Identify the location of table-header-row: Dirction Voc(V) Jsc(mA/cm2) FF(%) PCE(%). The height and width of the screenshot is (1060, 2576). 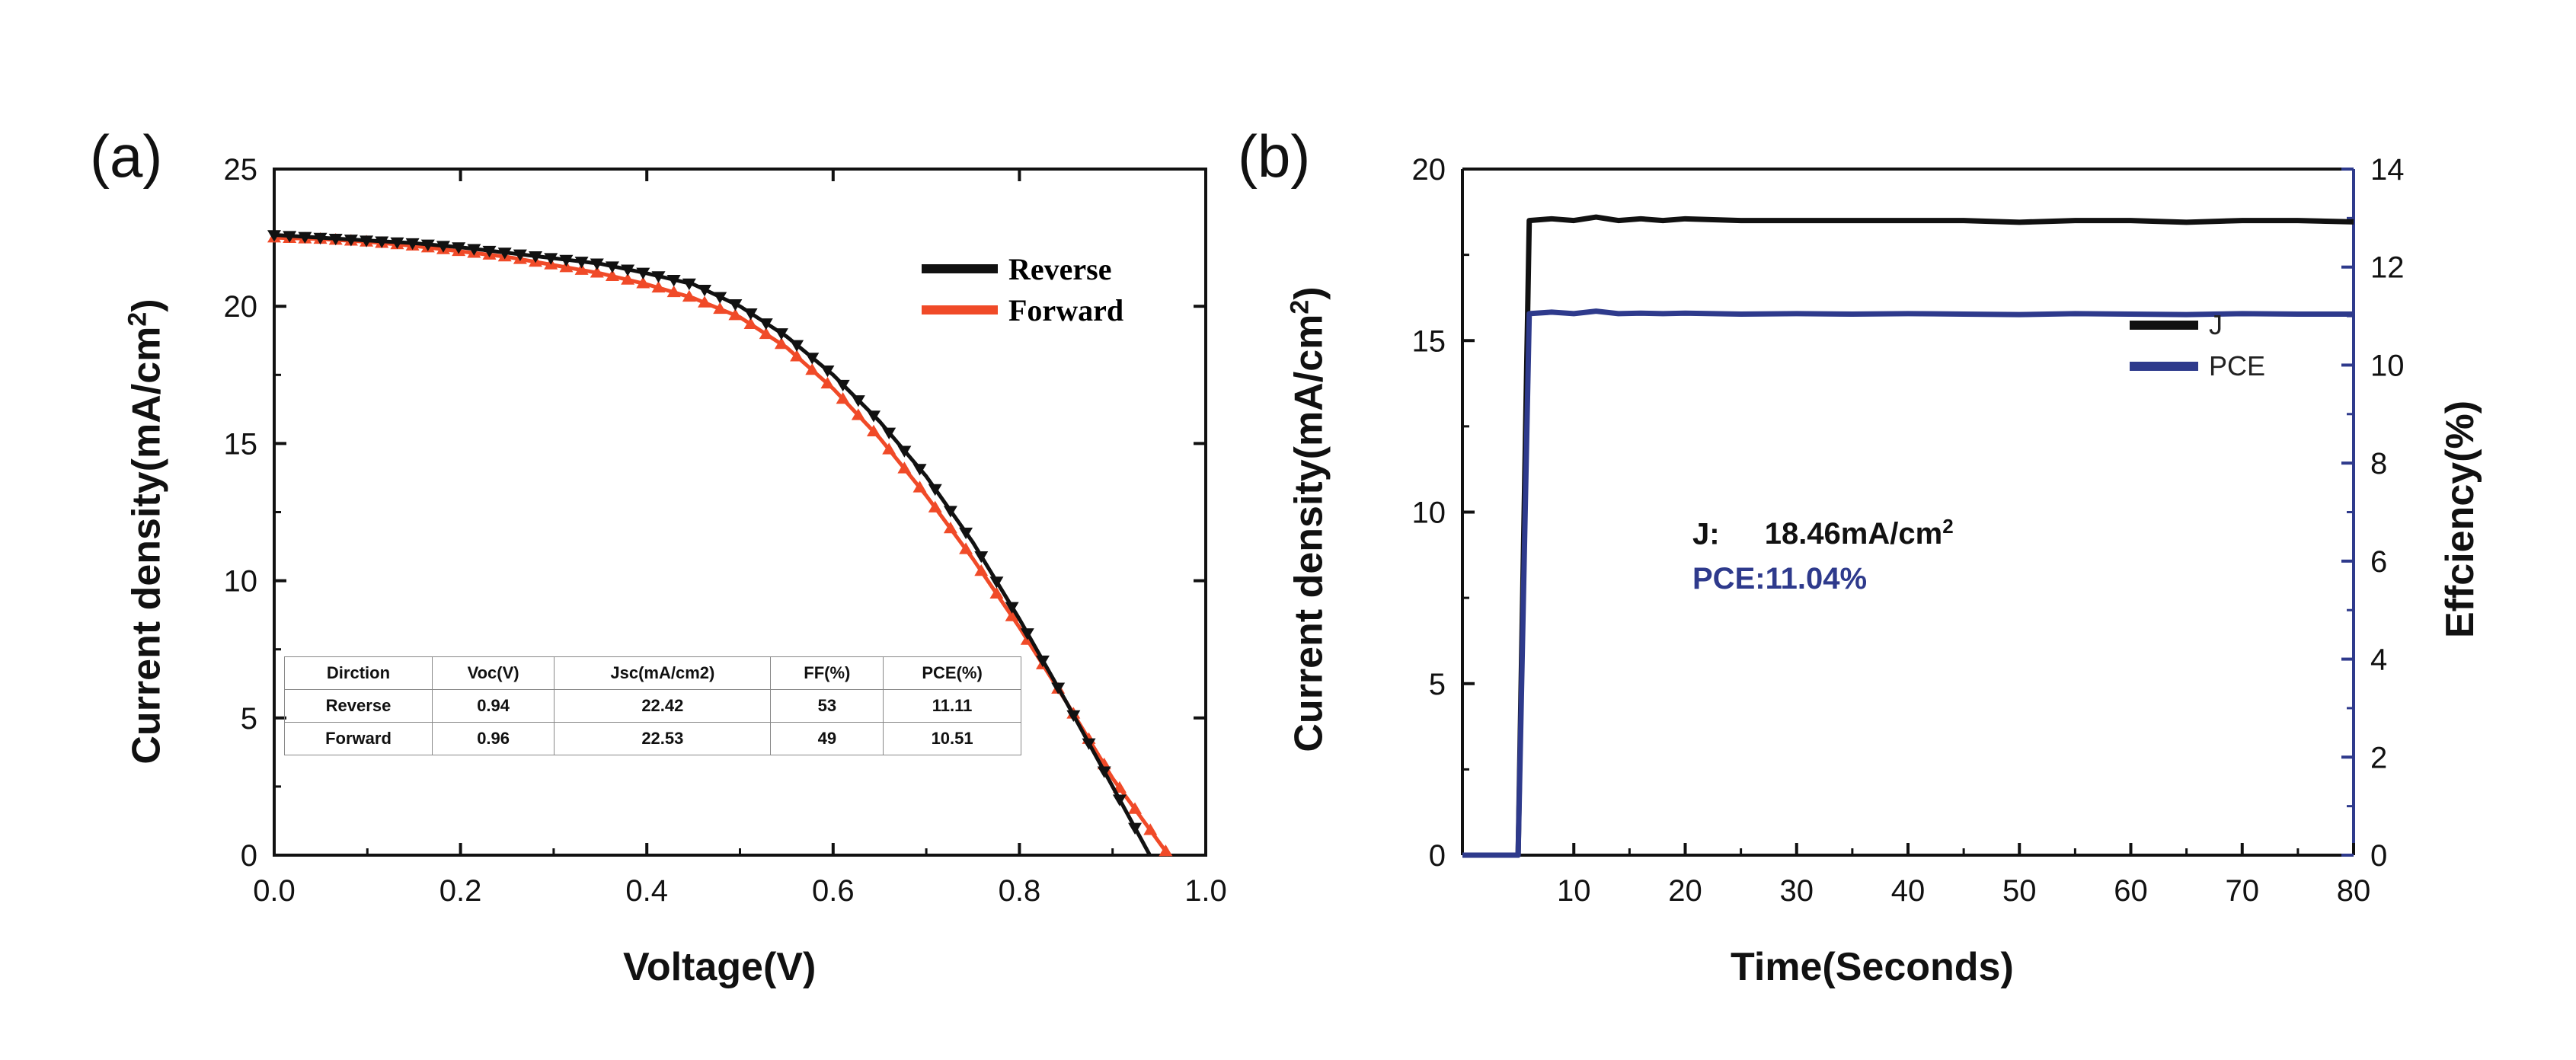
(652, 673).